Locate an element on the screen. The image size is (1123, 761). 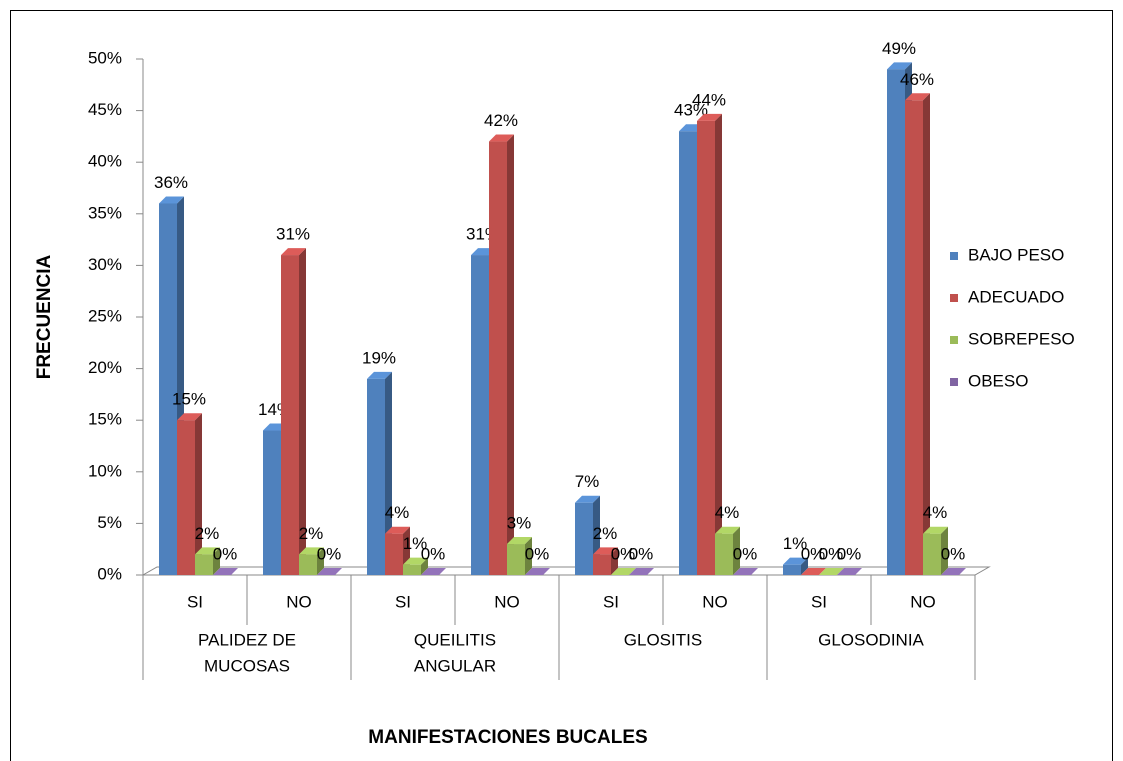
y-tick-label: 25% is located at coordinates (105, 315).